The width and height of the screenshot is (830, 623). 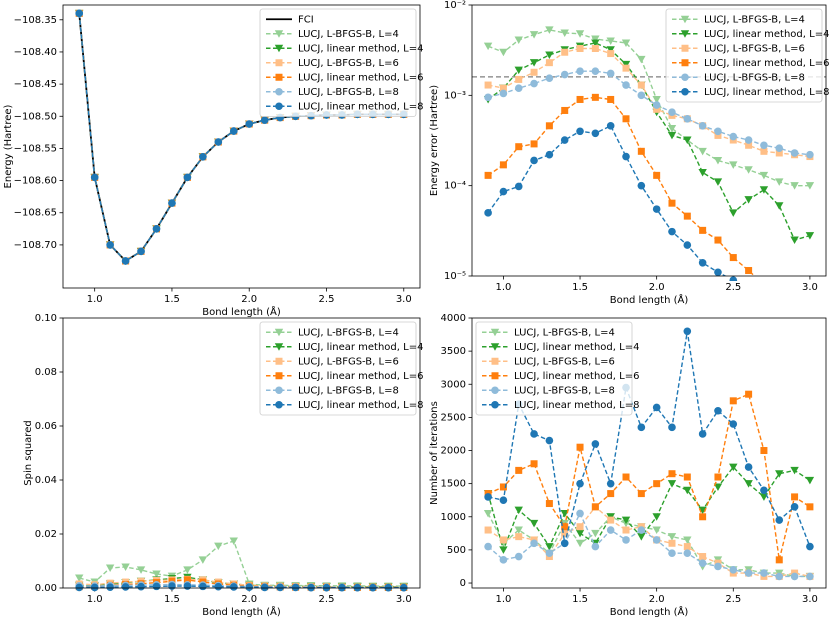 I want to click on x-tick-label: 1.5, so click(x=172, y=299).